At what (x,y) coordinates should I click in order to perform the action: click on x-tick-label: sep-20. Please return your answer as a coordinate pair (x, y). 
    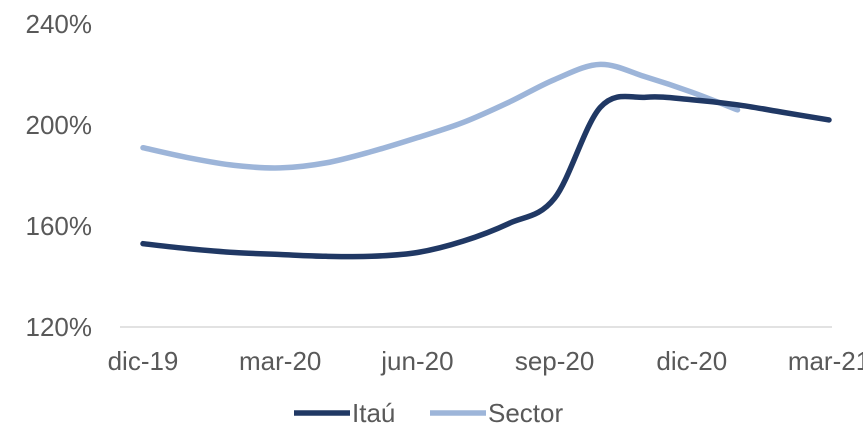
    Looking at the image, I should click on (555, 361).